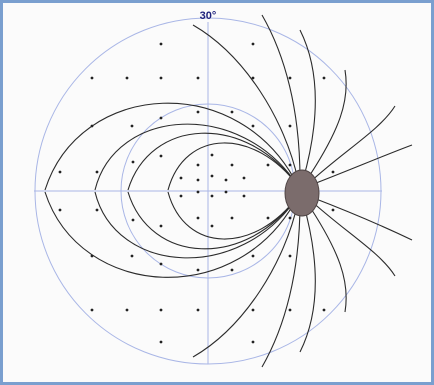 Image resolution: width=434 pixels, height=385 pixels. I want to click on source-pole, so click(302, 193).